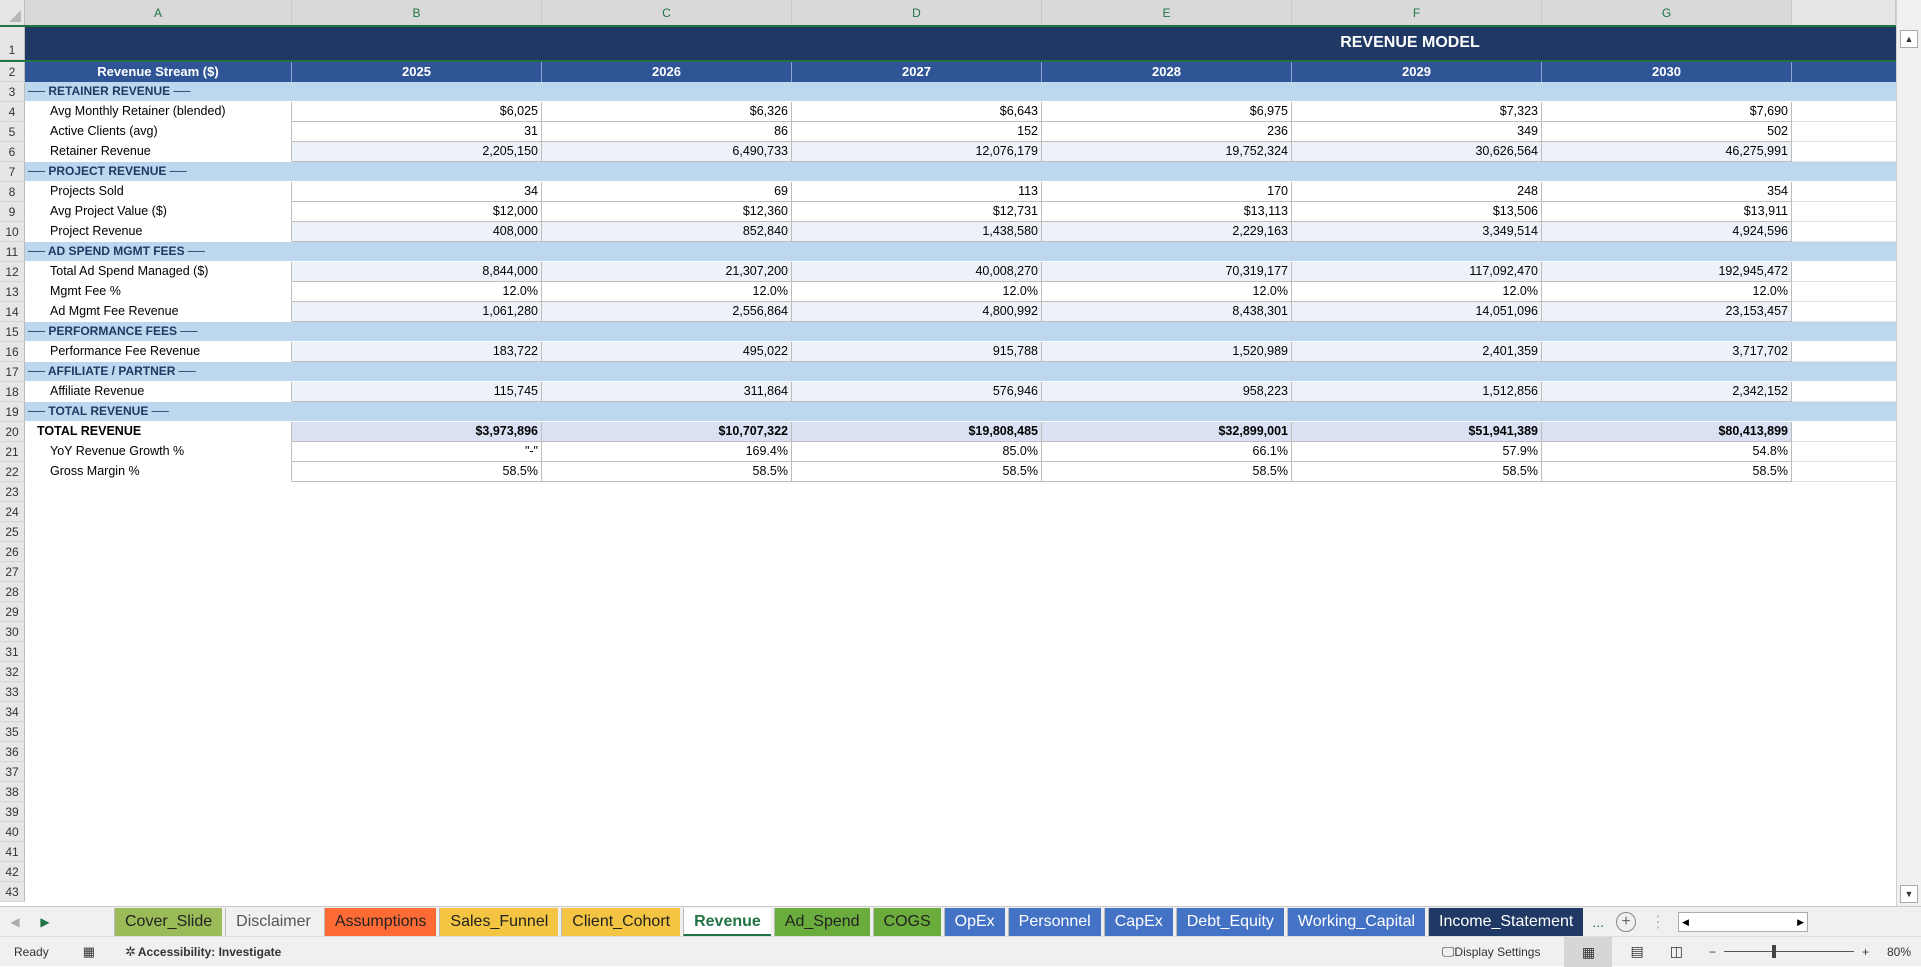 This screenshot has width=1921, height=967. What do you see at coordinates (417, 432) in the screenshot?
I see `value-cell: $3,973,896` at bounding box center [417, 432].